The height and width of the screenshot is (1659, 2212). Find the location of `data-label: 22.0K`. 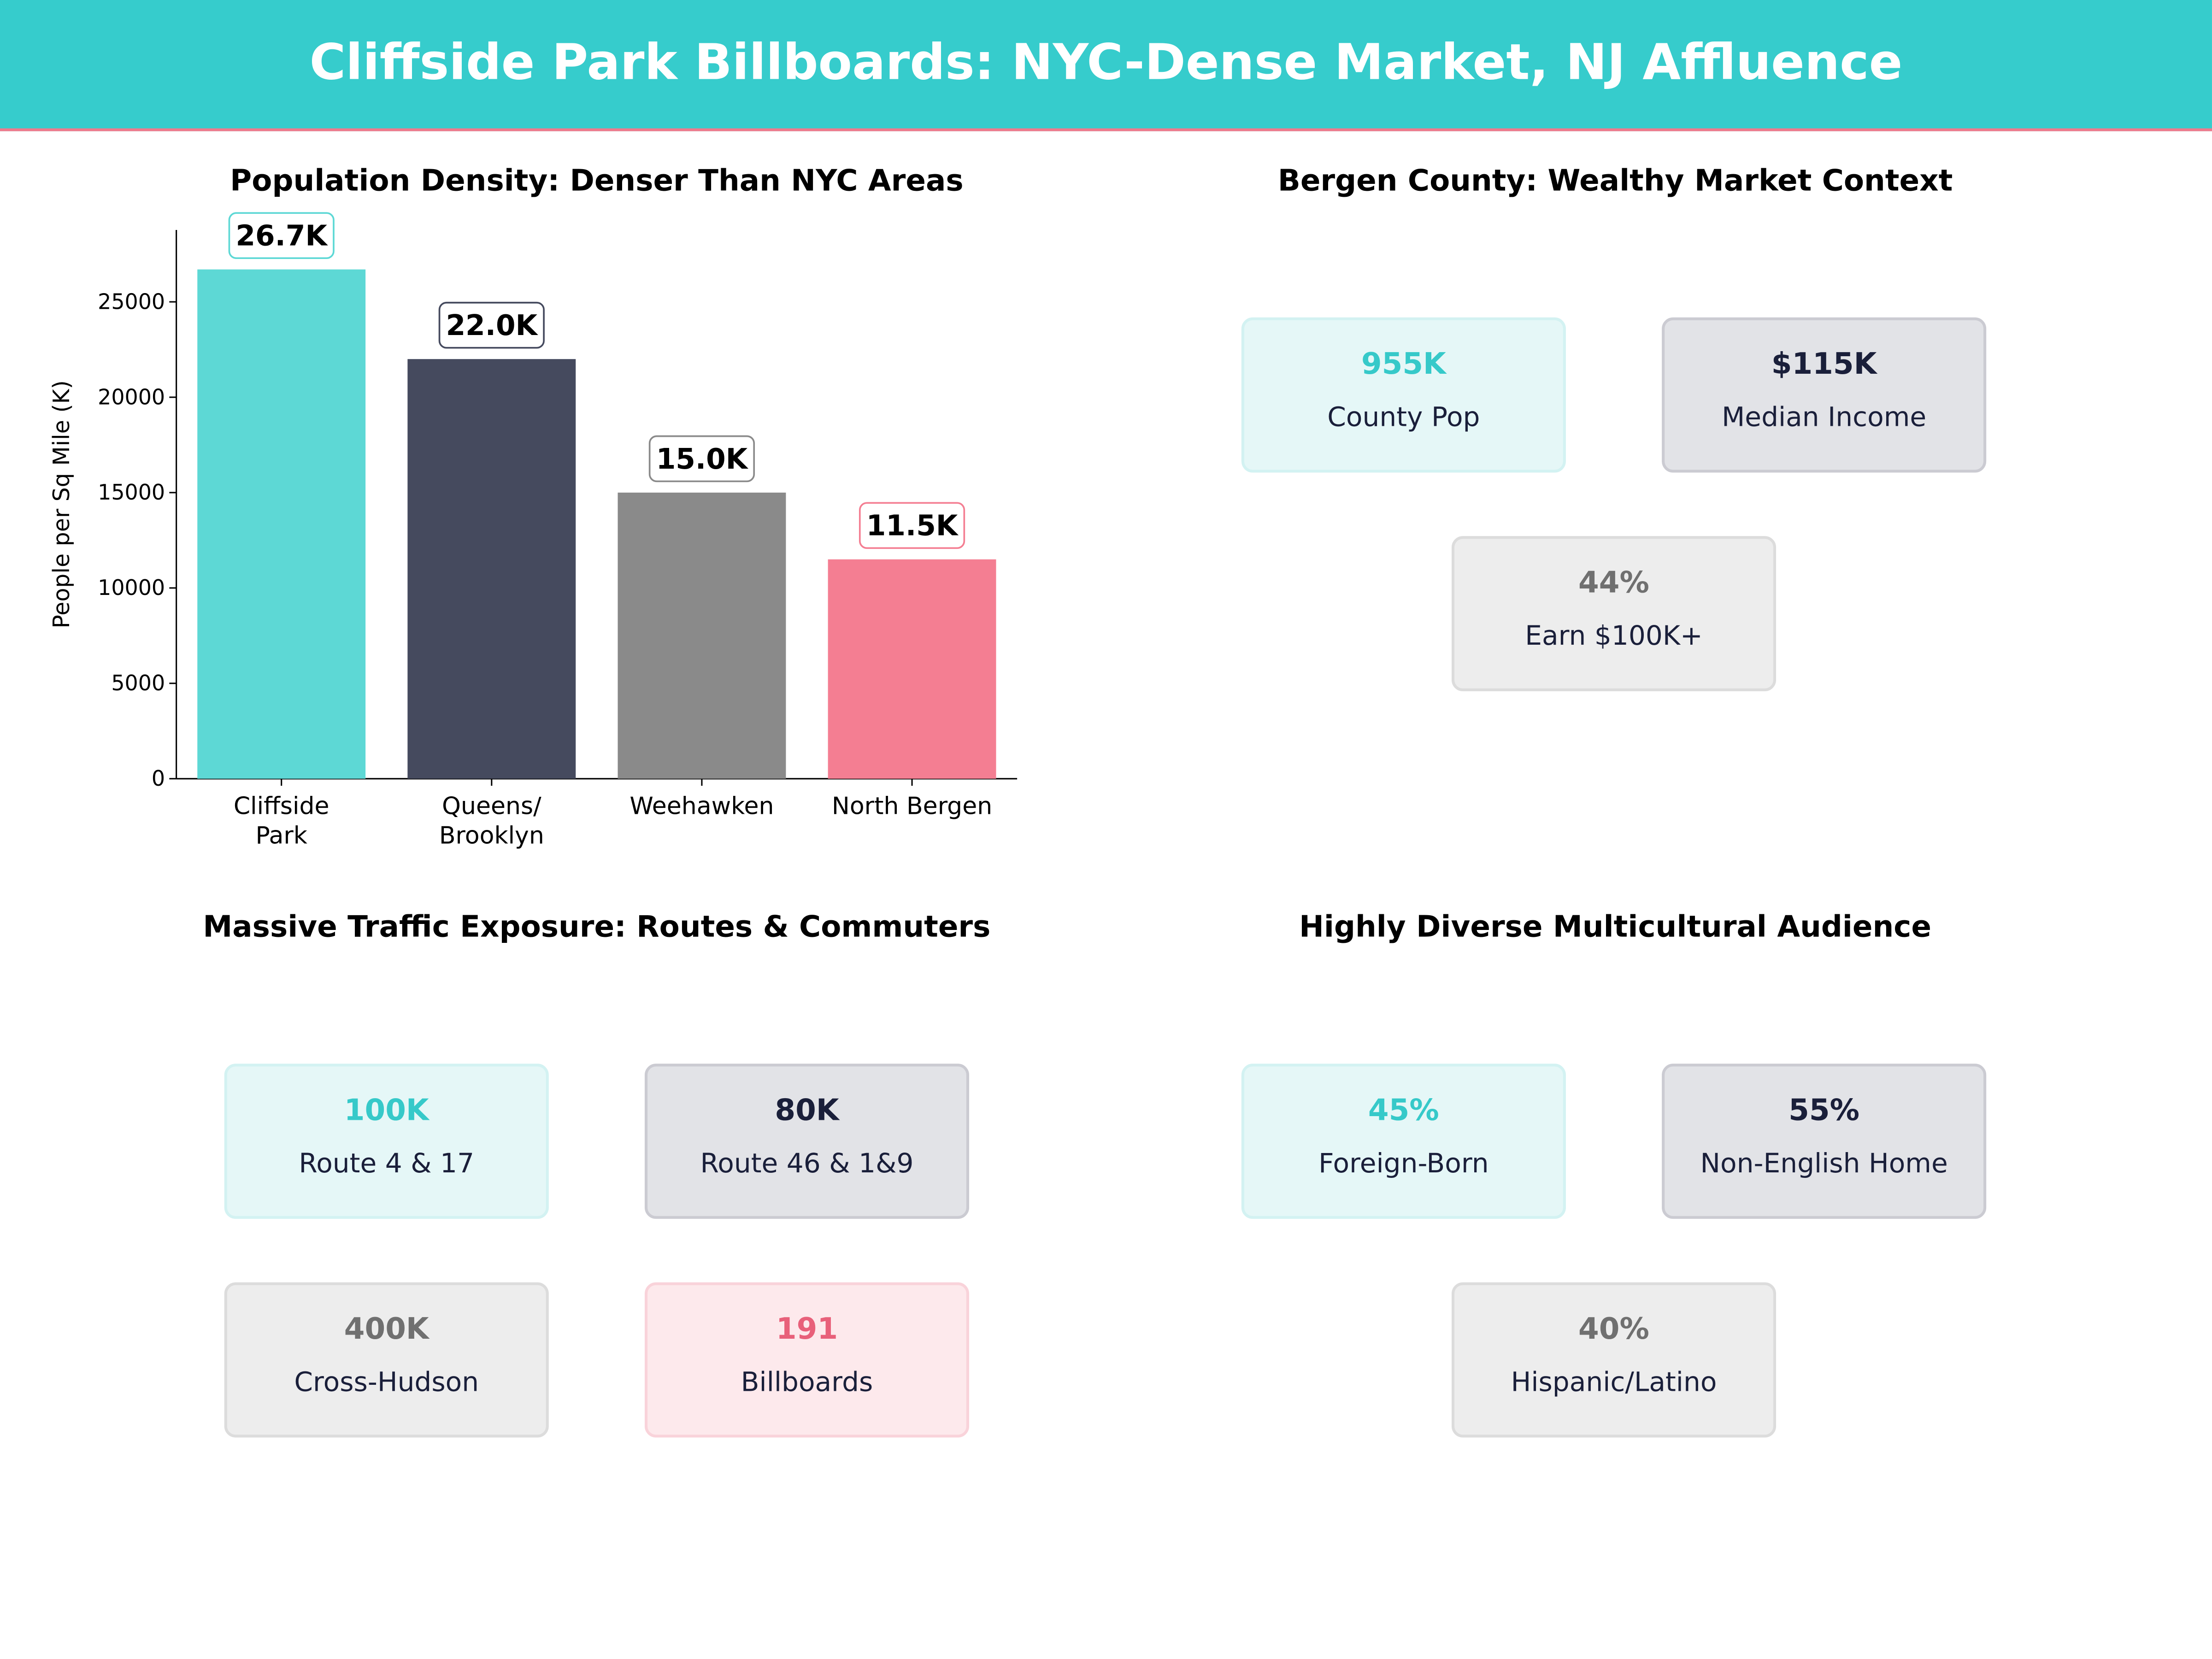

data-label: 22.0K is located at coordinates (492, 325).